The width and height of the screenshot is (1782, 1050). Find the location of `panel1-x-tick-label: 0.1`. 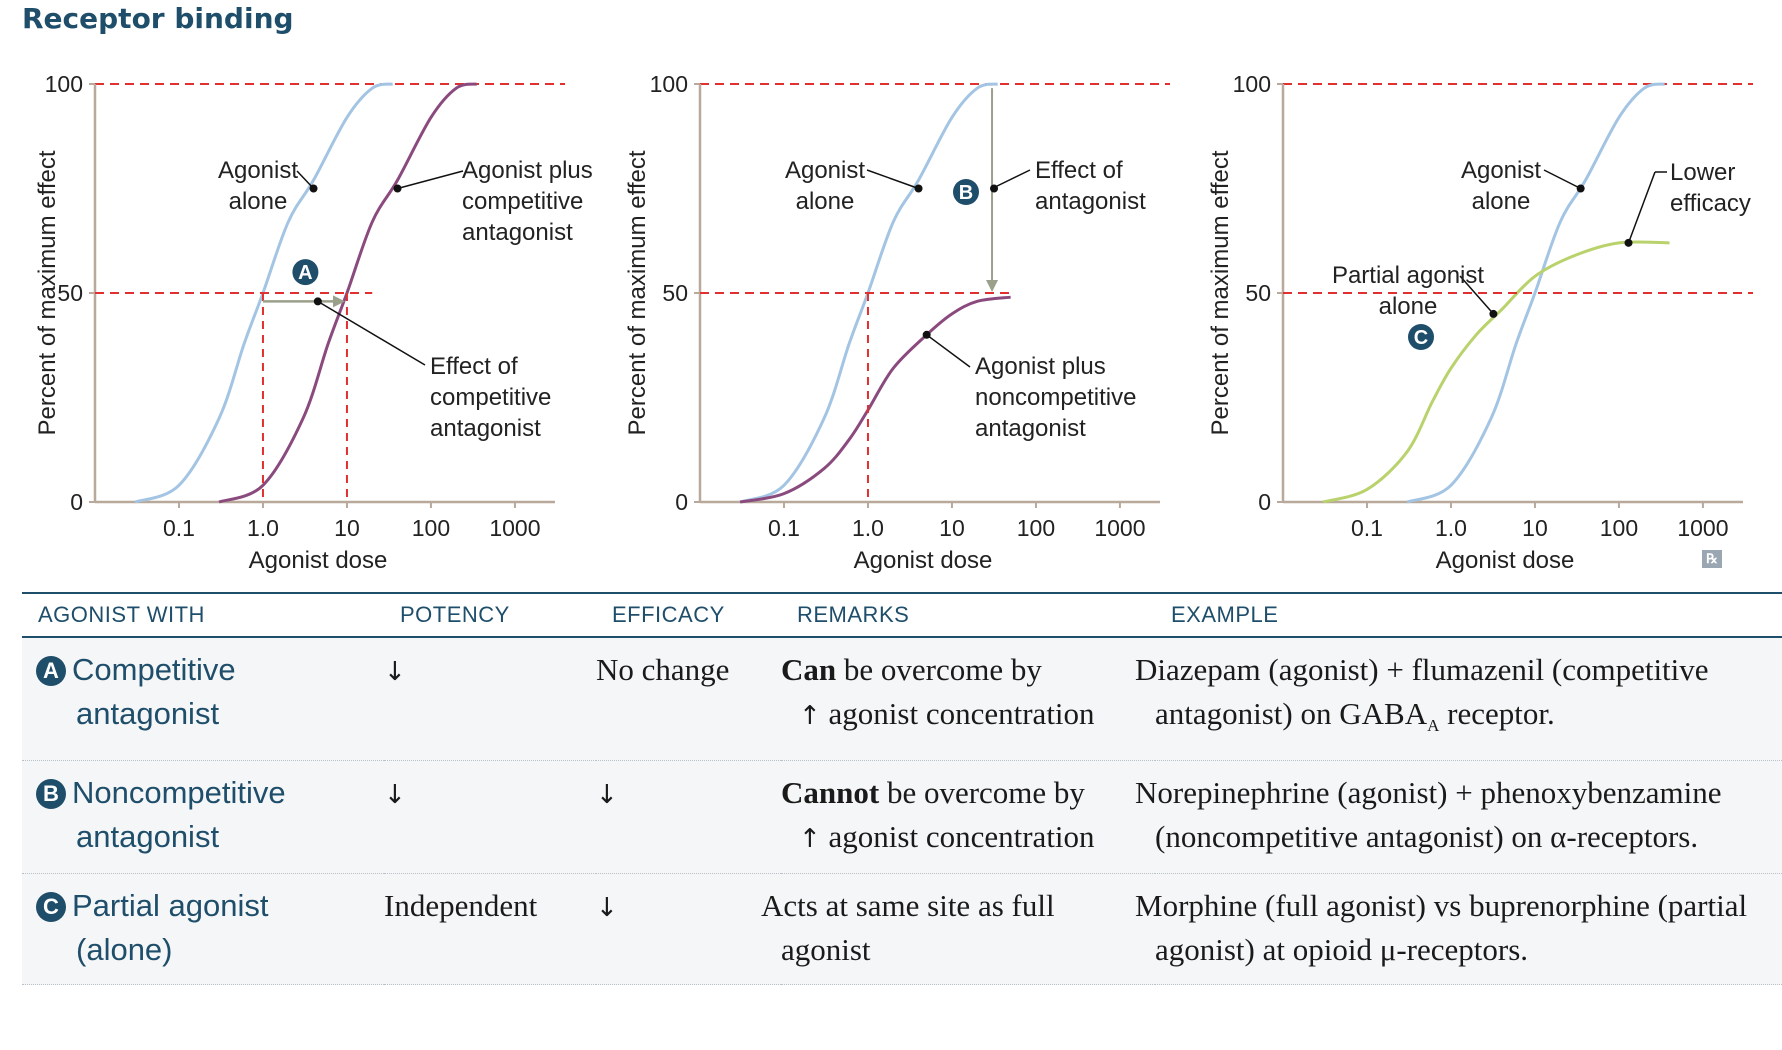

panel1-x-tick-label: 0.1 is located at coordinates (179, 528).